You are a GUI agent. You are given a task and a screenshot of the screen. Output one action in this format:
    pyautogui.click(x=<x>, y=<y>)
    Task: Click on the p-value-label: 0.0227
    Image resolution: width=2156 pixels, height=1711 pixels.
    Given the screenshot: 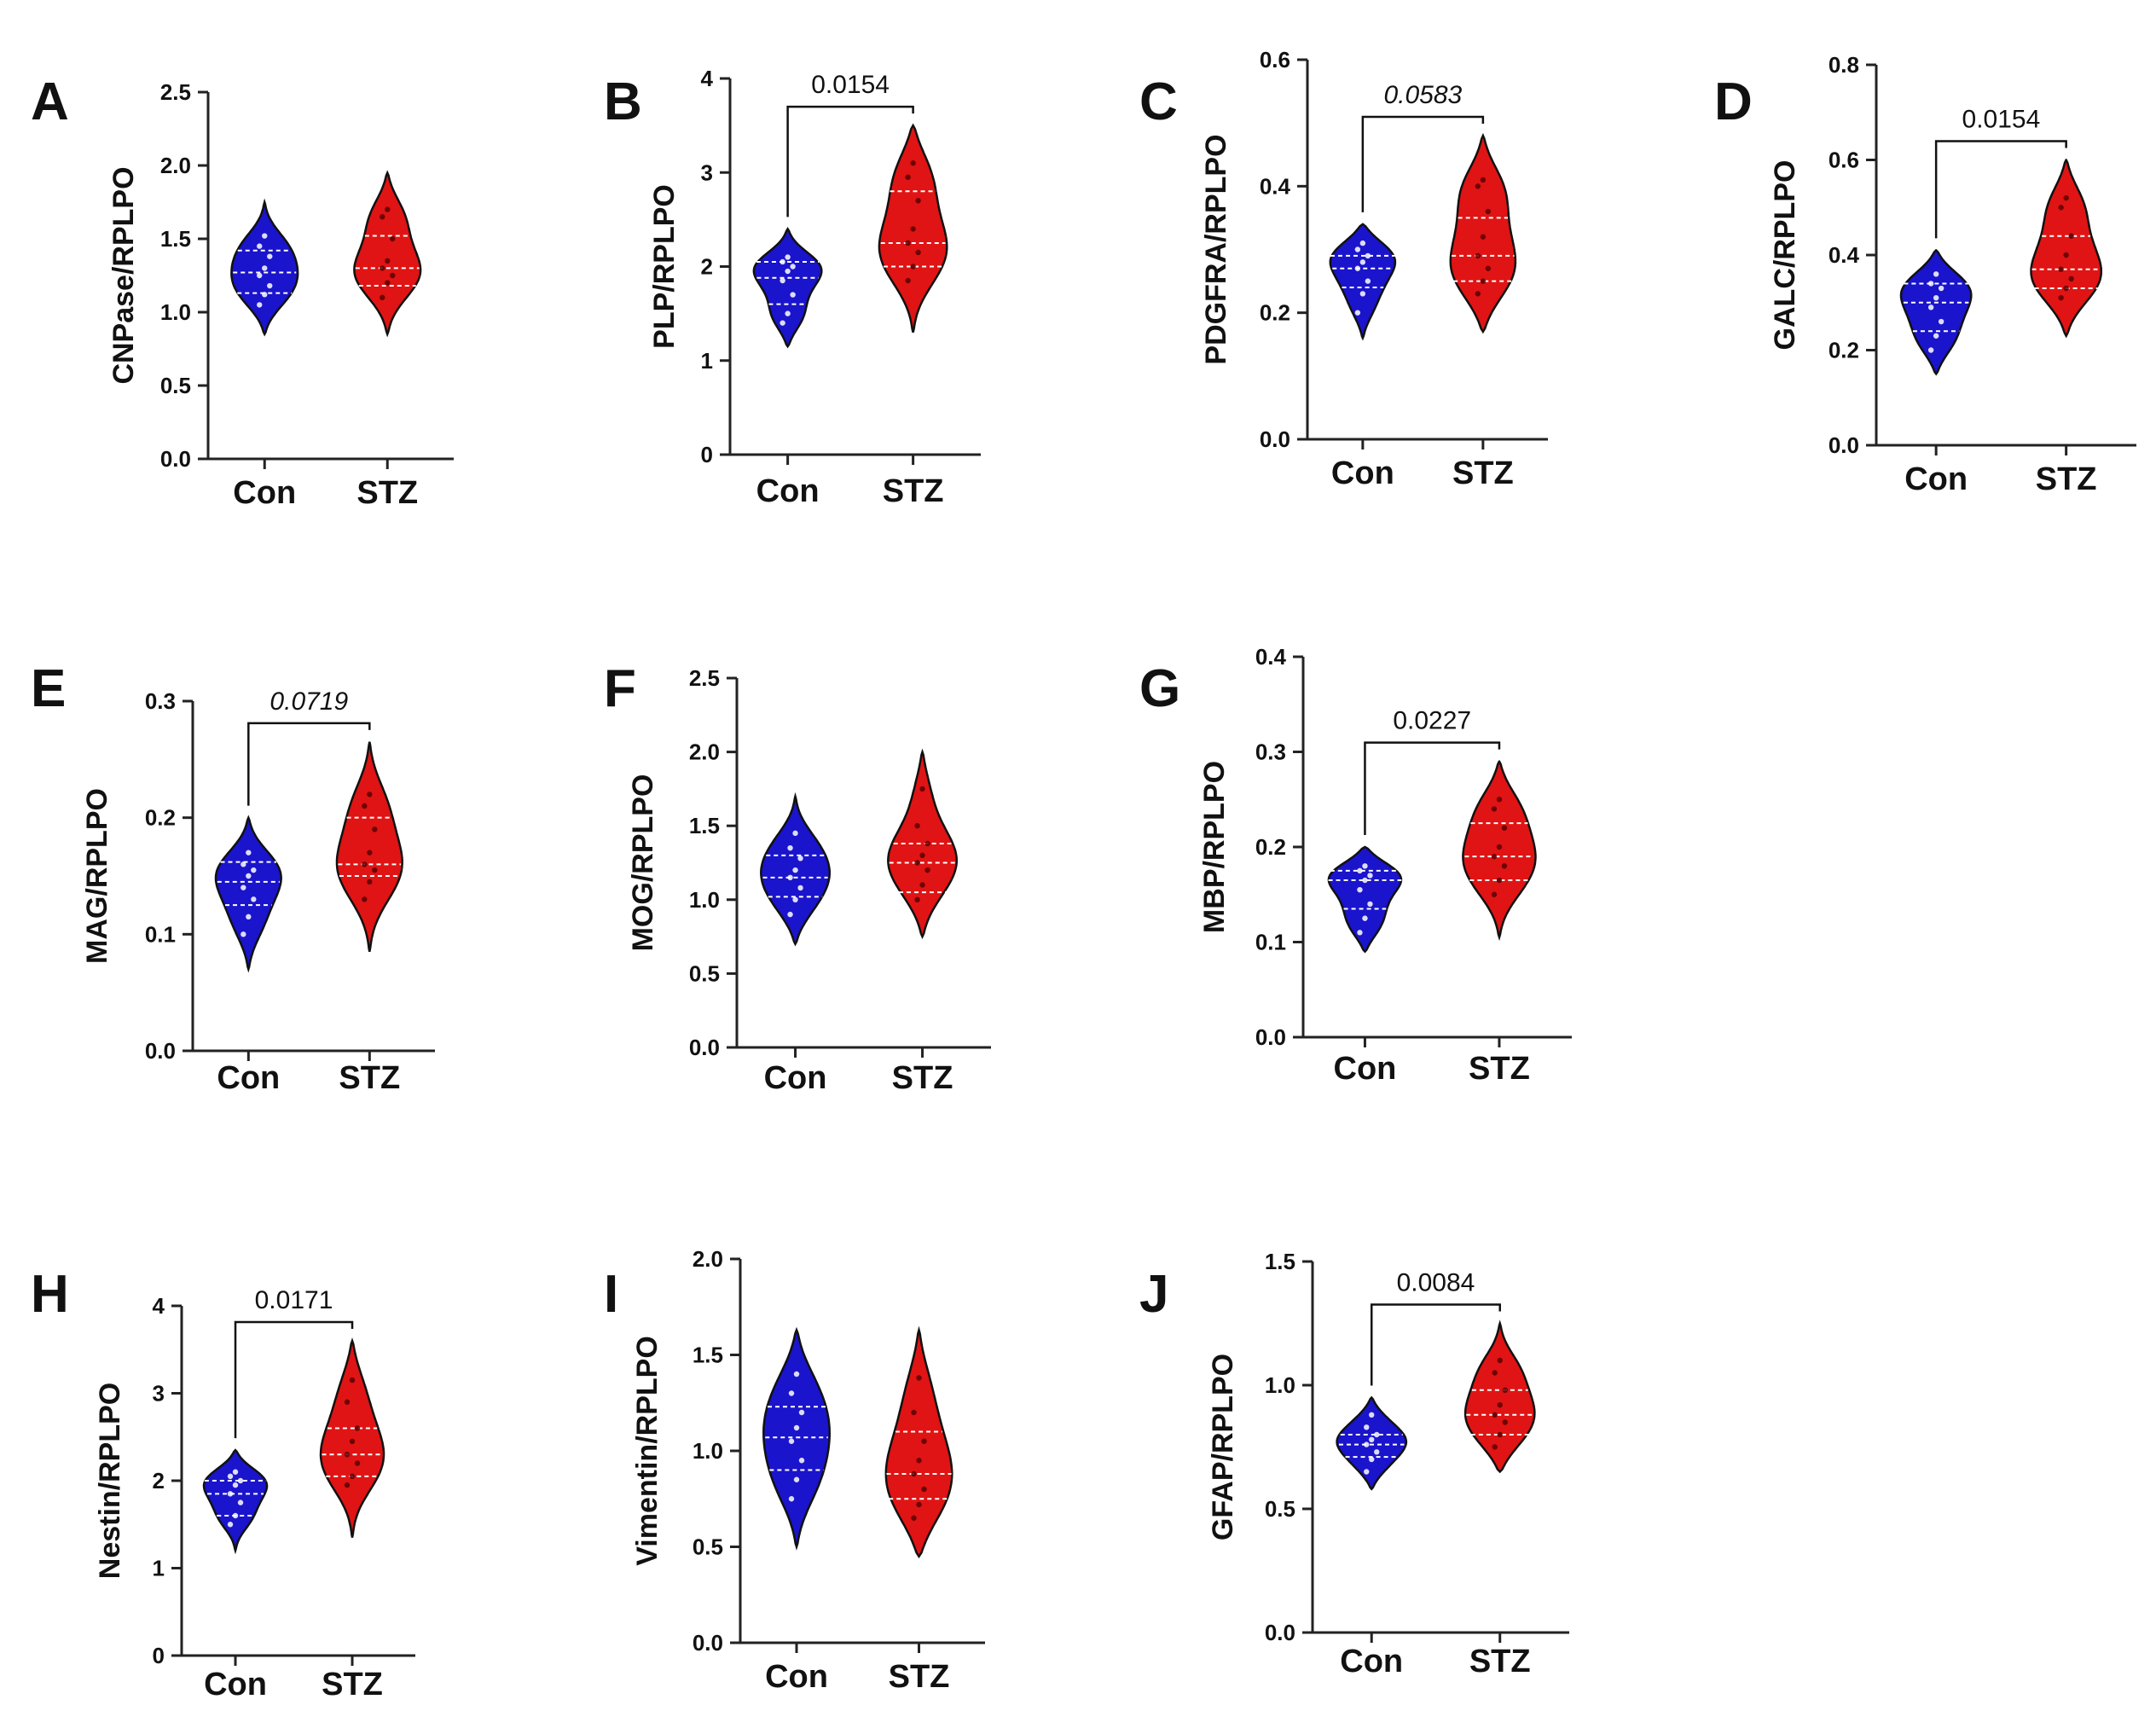 What is the action you would take?
    pyautogui.click(x=1432, y=721)
    